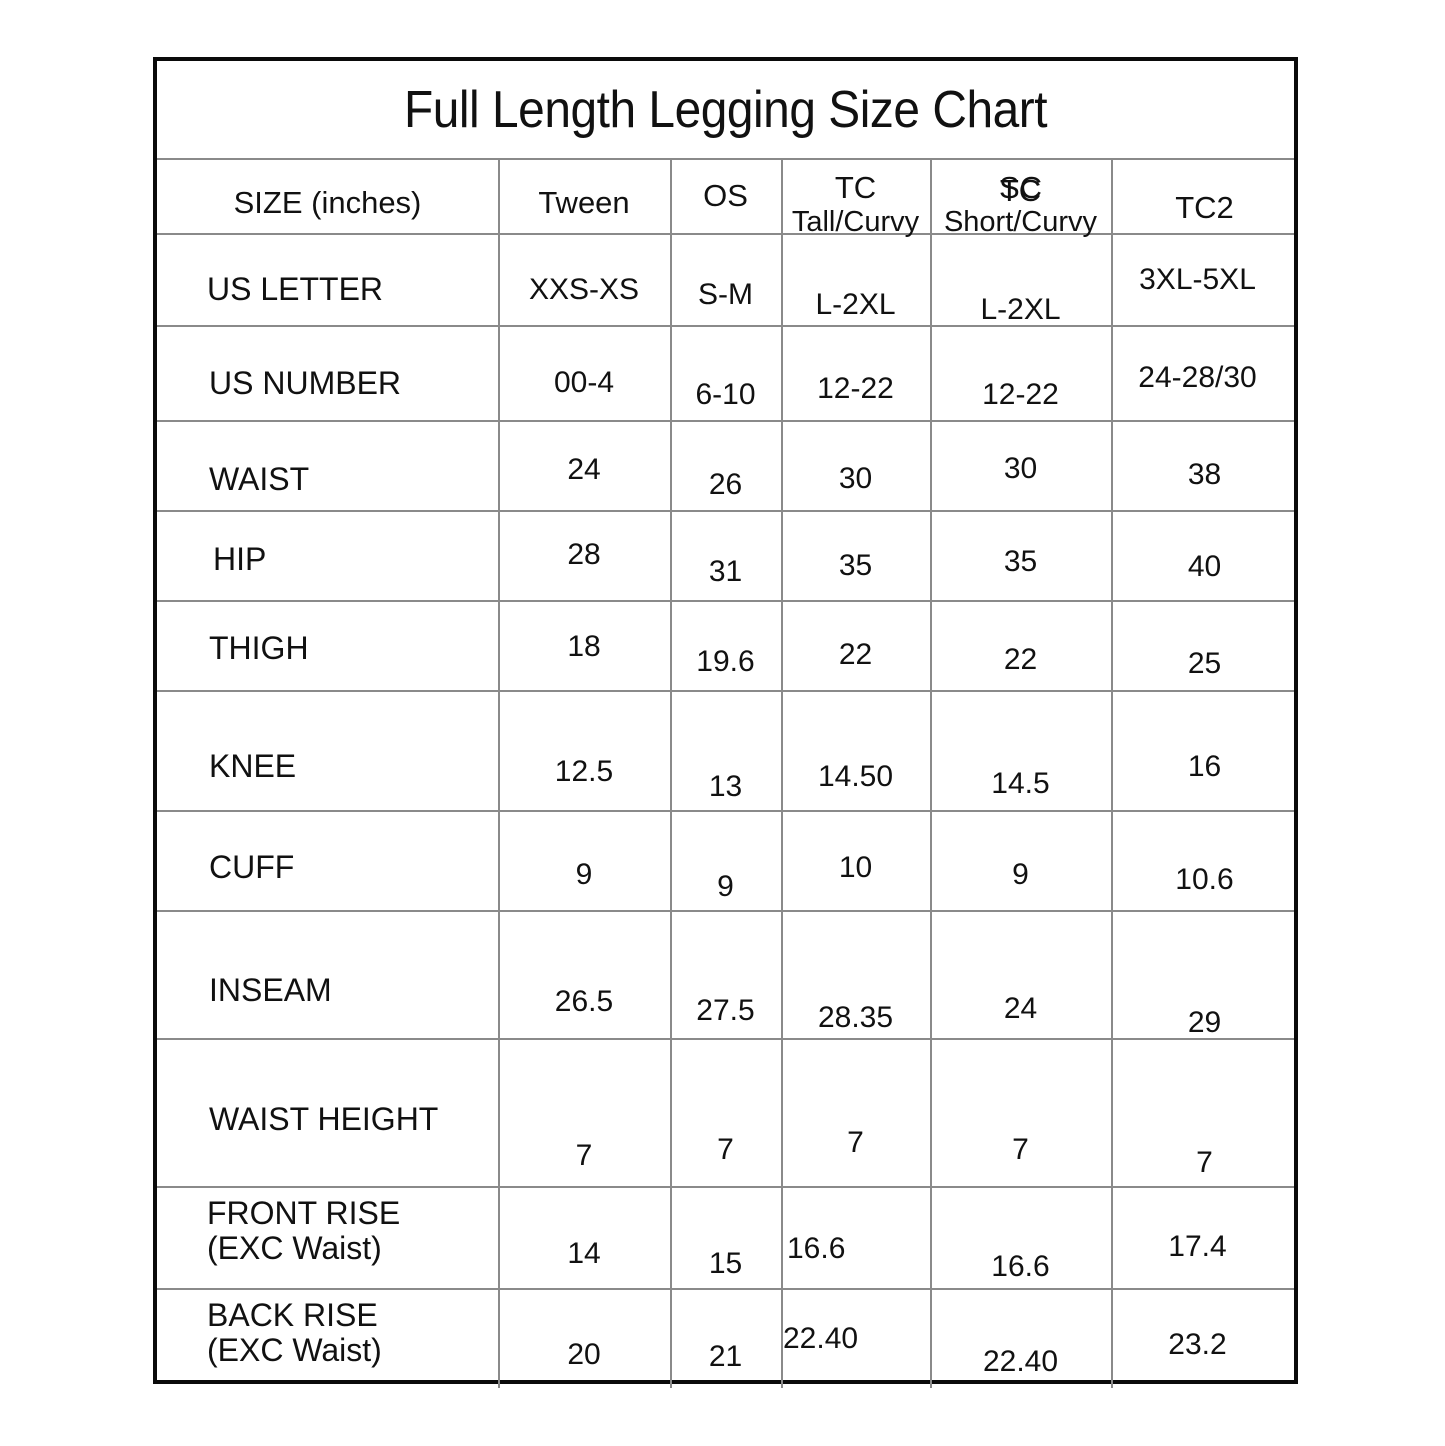  Describe the element at coordinates (584, 382) in the screenshot. I see `cell-value: 00-4` at that location.